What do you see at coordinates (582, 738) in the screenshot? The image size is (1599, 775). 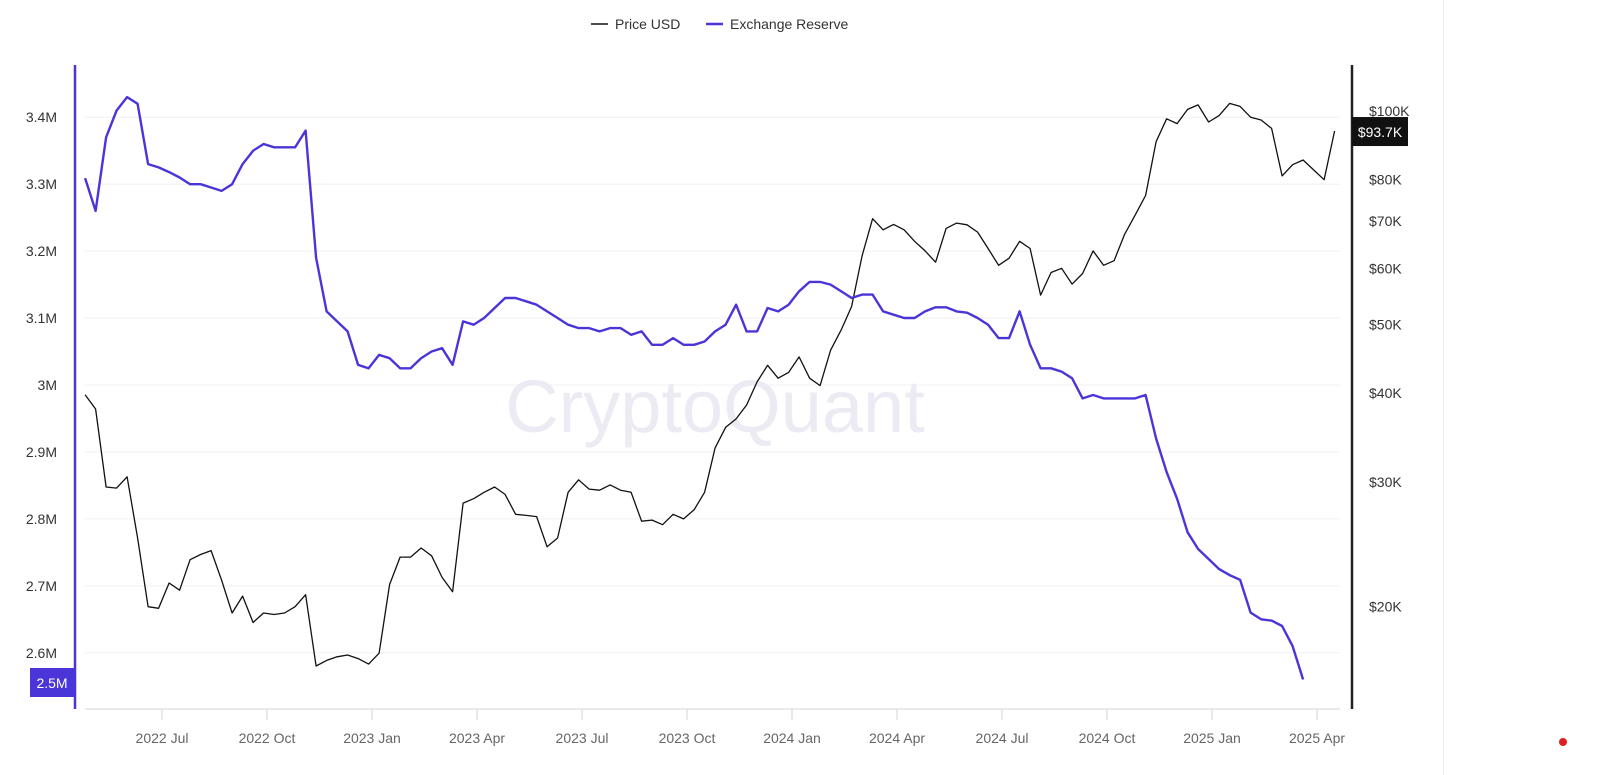 I see `x-tick-label: 2023 Jul` at bounding box center [582, 738].